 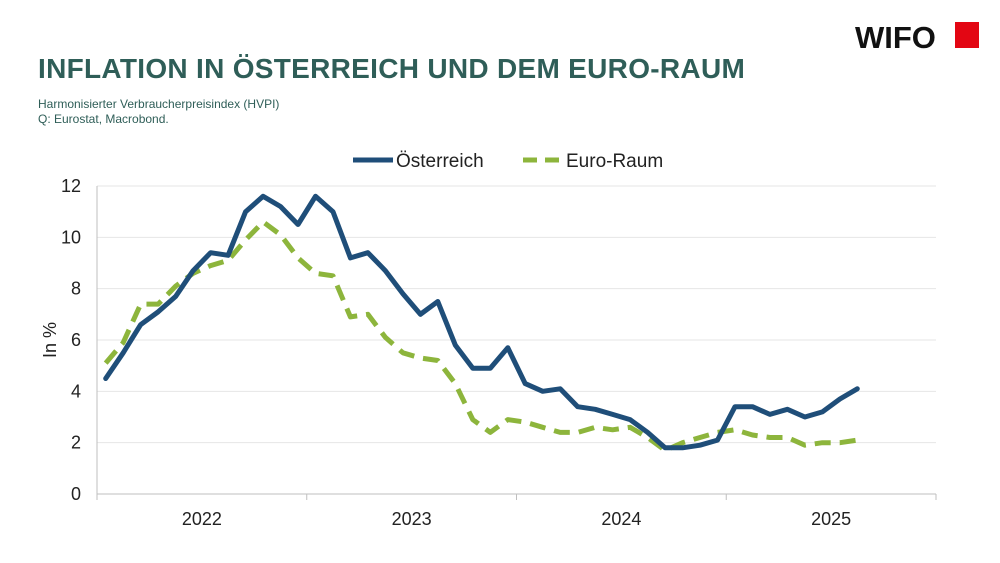 I want to click on legend-label-euro-raum: Euro-Raum, so click(x=614, y=161).